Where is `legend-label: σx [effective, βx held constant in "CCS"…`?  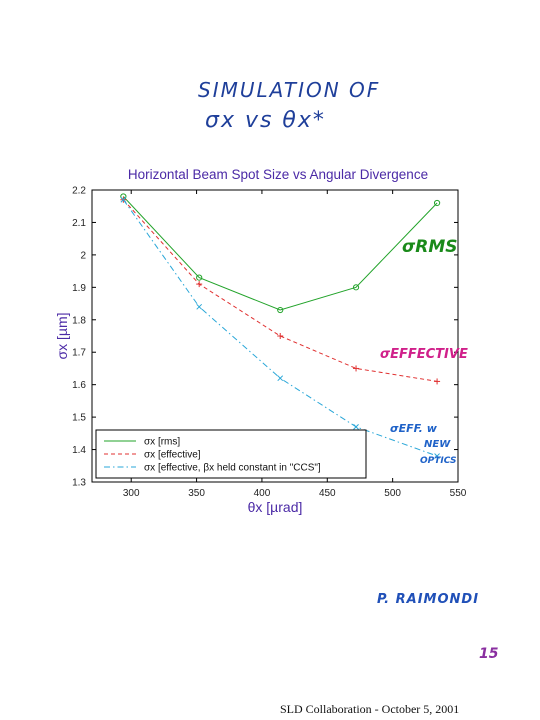 legend-label: σx [effective, βx held constant in "CCS"… is located at coordinates (232, 468).